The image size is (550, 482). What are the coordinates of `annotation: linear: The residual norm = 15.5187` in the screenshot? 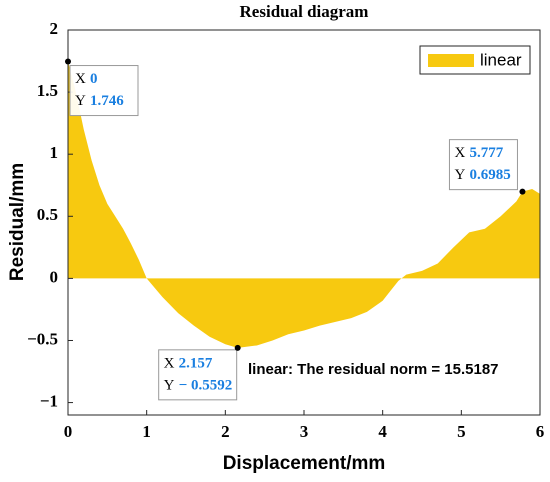 It's located at (373, 369).